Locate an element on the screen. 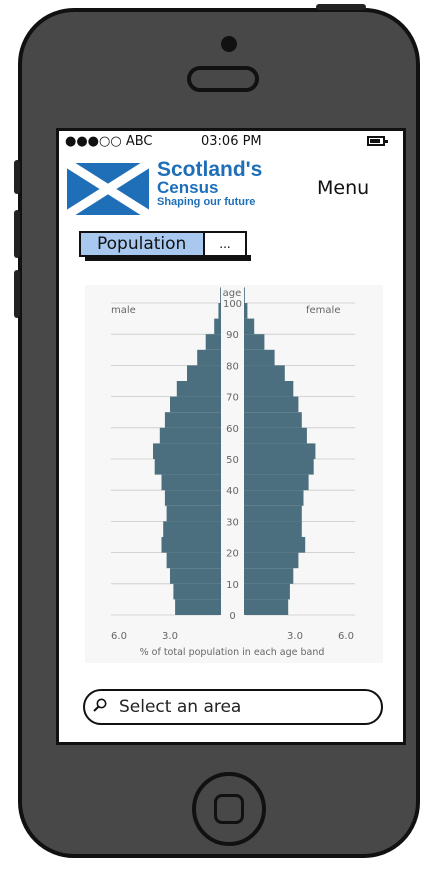 Image resolution: width=435 pixels, height=869 pixels. home-square-icon is located at coordinates (229, 809).